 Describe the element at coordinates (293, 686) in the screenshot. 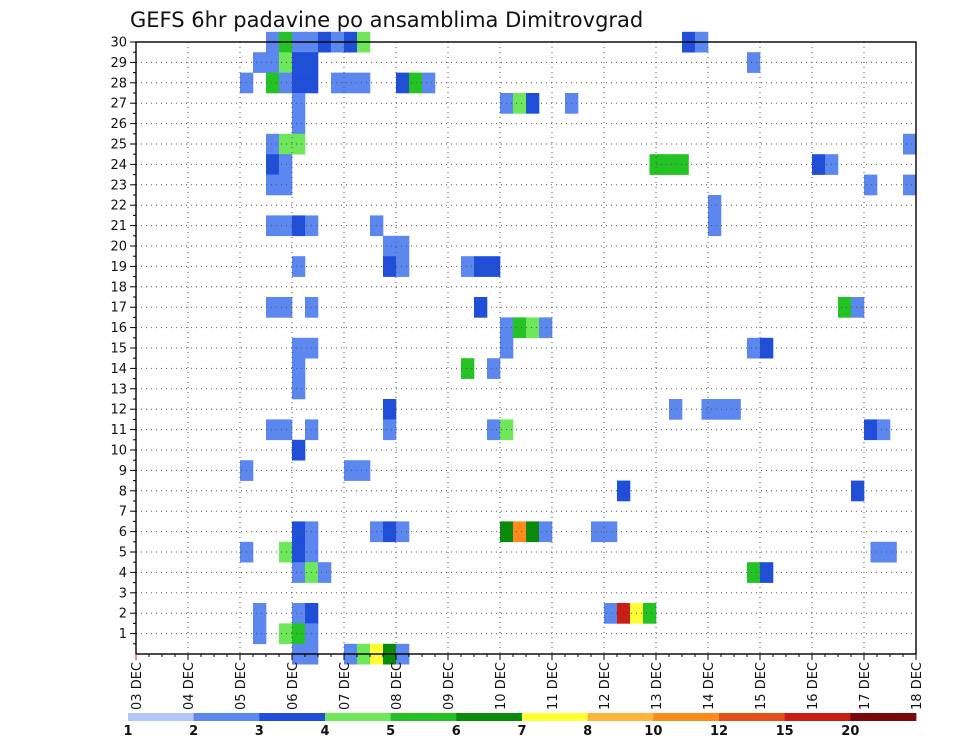

I see `x-tick-label: 06 DEC` at that location.